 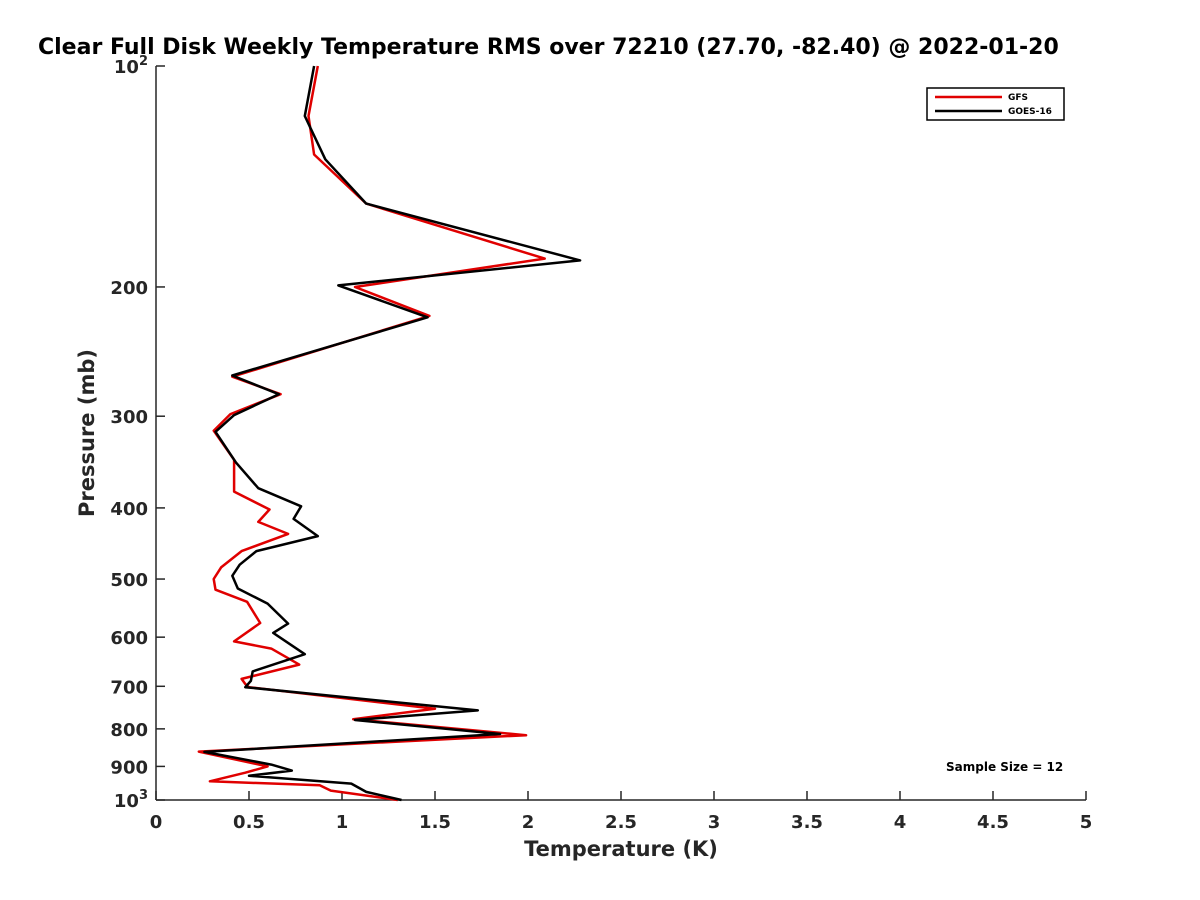 What do you see at coordinates (1018, 98) in the screenshot?
I see `legend-label-gfs: GFS` at bounding box center [1018, 98].